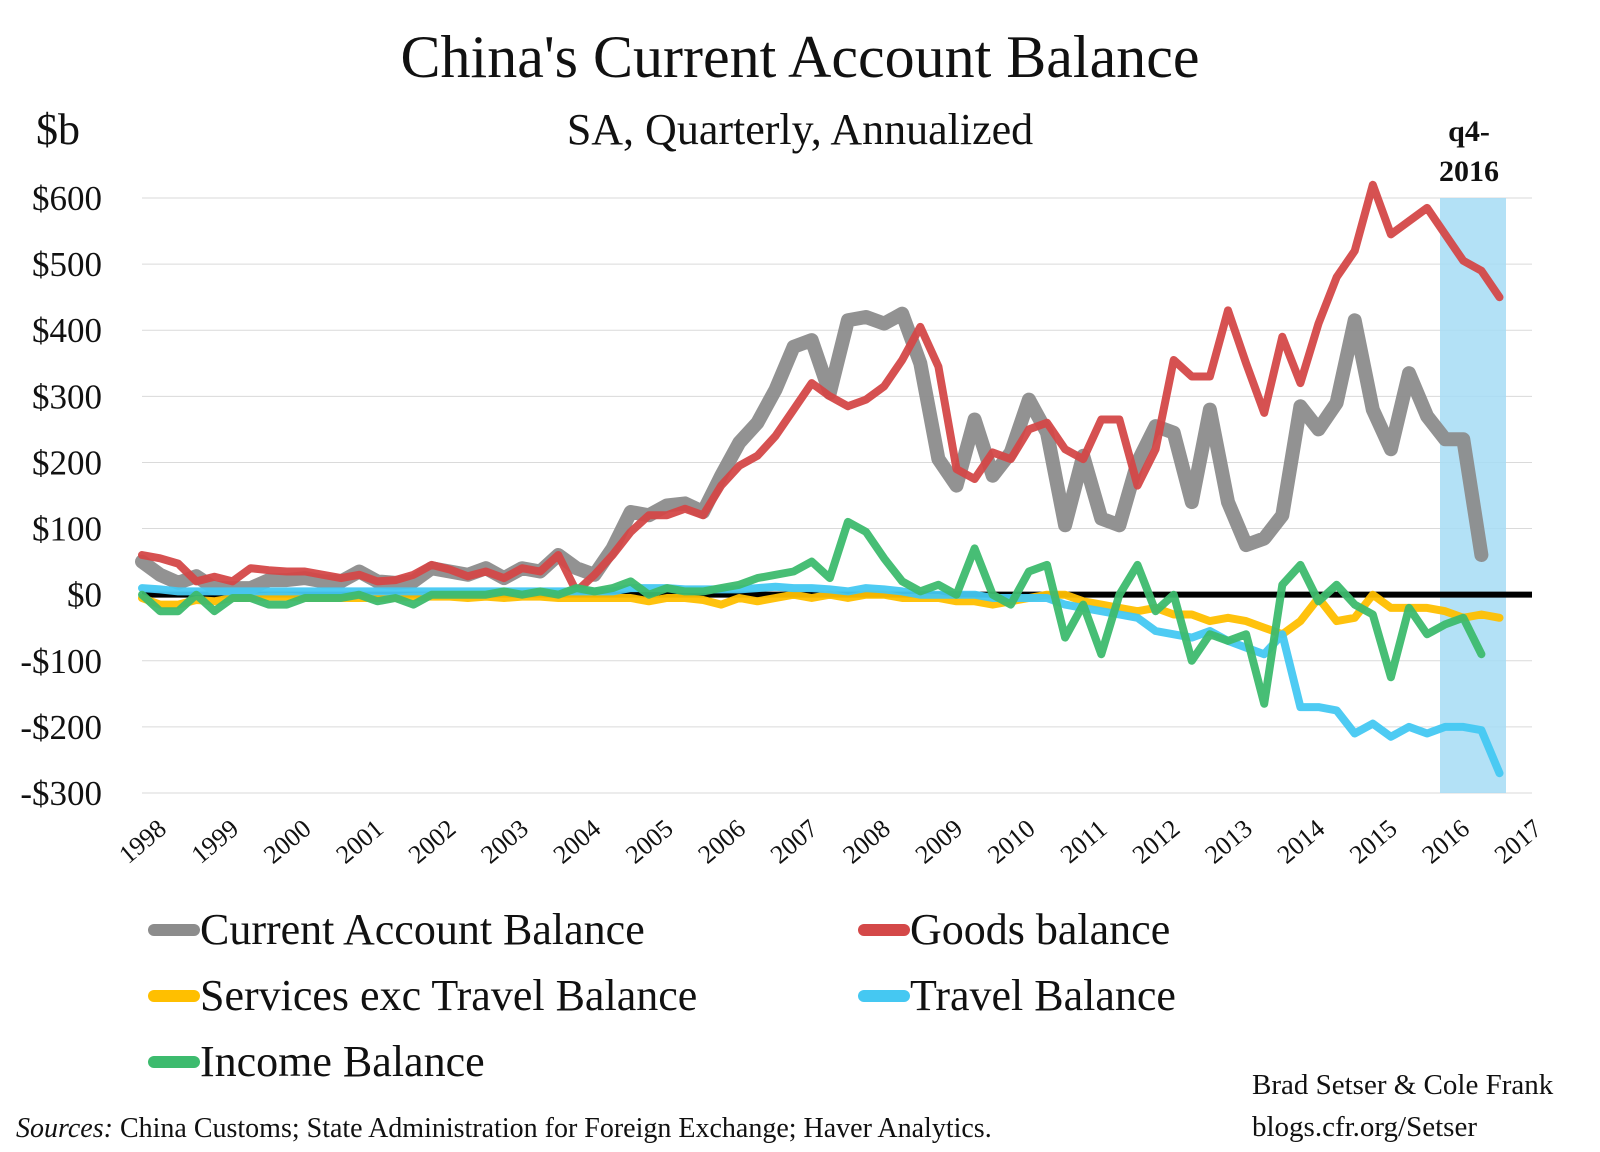 The width and height of the screenshot is (1600, 1152). What do you see at coordinates (504, 842) in the screenshot?
I see `x-tick-label: 2003` at bounding box center [504, 842].